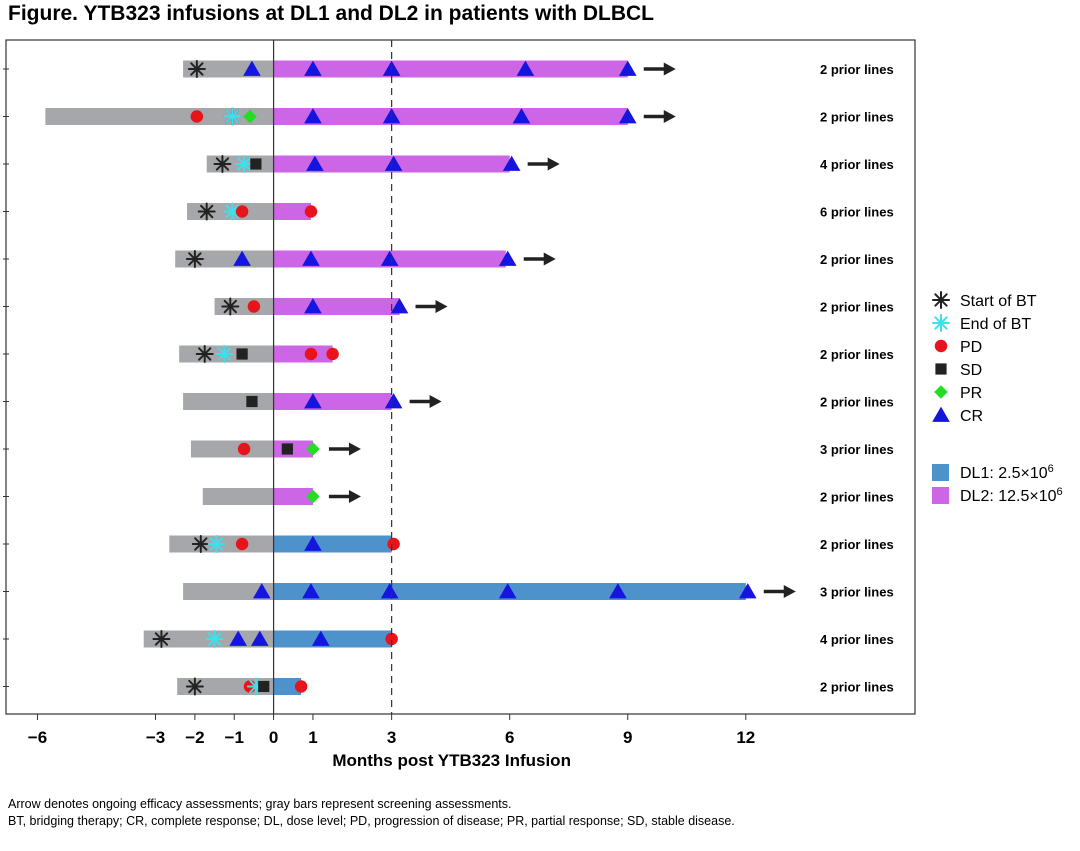 Image resolution: width=1080 pixels, height=851 pixels. What do you see at coordinates (857, 259) in the screenshot?
I see `prior-lines-label: 2 prior lines` at bounding box center [857, 259].